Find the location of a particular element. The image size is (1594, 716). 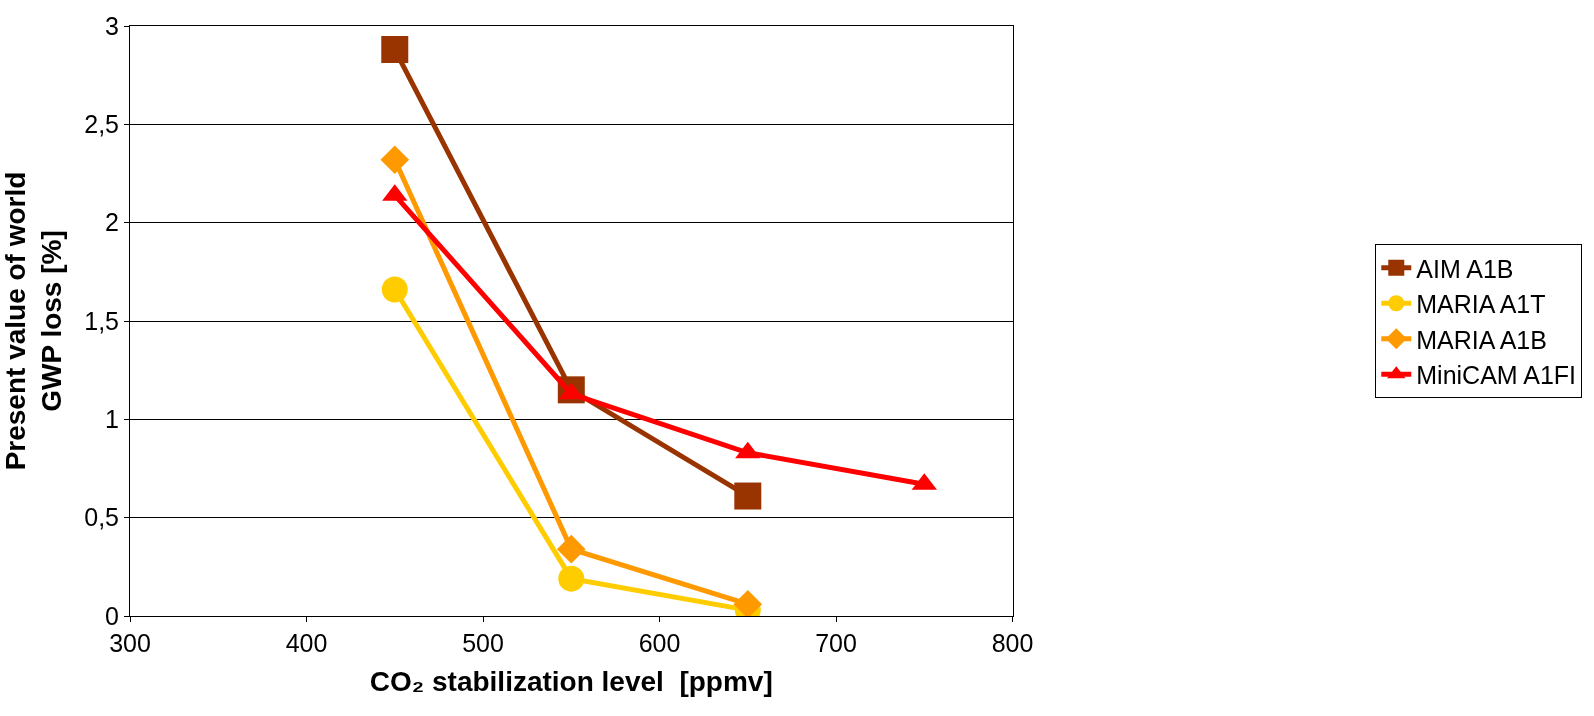

y-tick-label: 1 is located at coordinates (112, 419).